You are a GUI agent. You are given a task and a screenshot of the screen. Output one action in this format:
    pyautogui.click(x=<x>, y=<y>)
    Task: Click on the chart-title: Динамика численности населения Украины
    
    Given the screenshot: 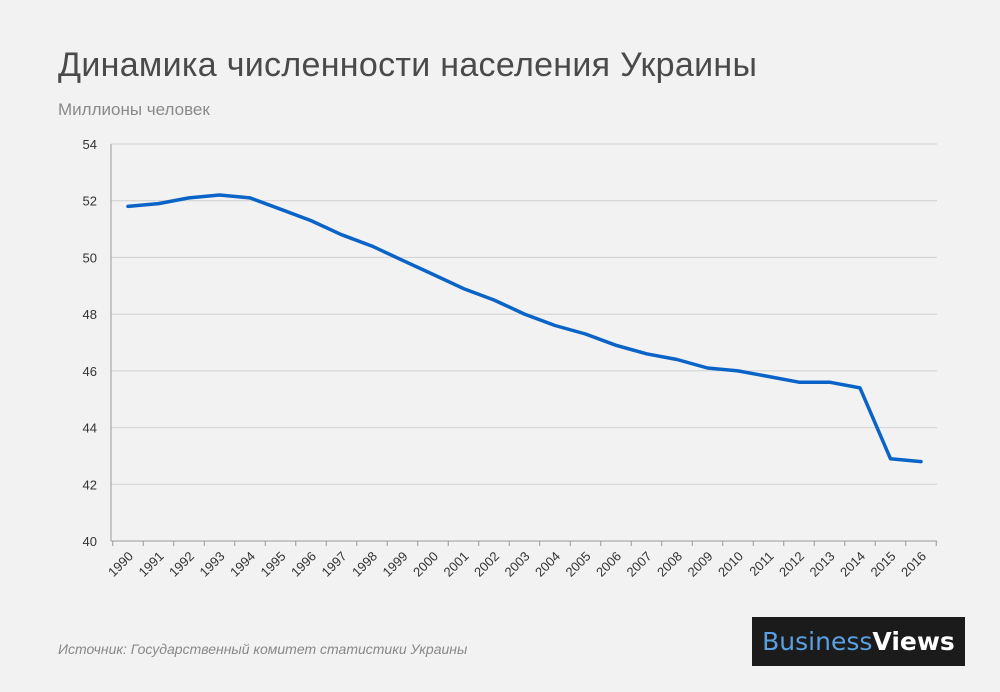 What is the action you would take?
    pyautogui.click(x=408, y=65)
    